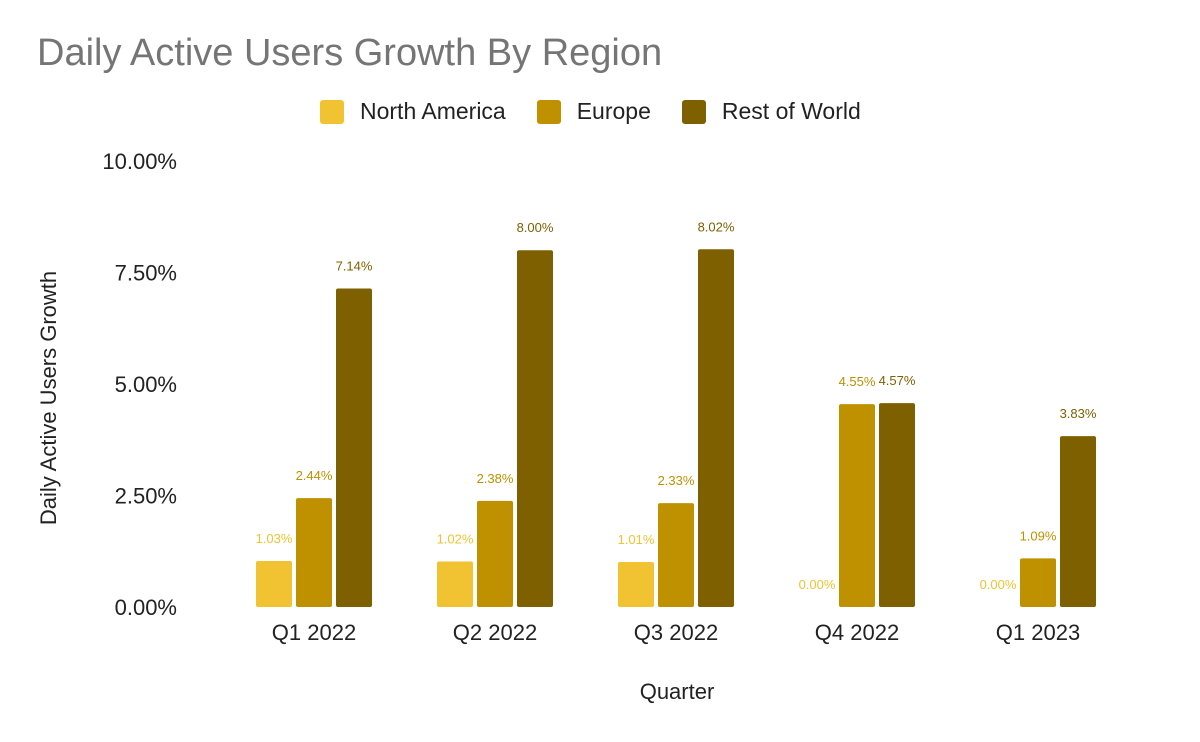 The height and width of the screenshot is (742, 1200). Describe the element at coordinates (274, 538) in the screenshot. I see `data-label-north-america-q1-2022: 1.03%` at that location.